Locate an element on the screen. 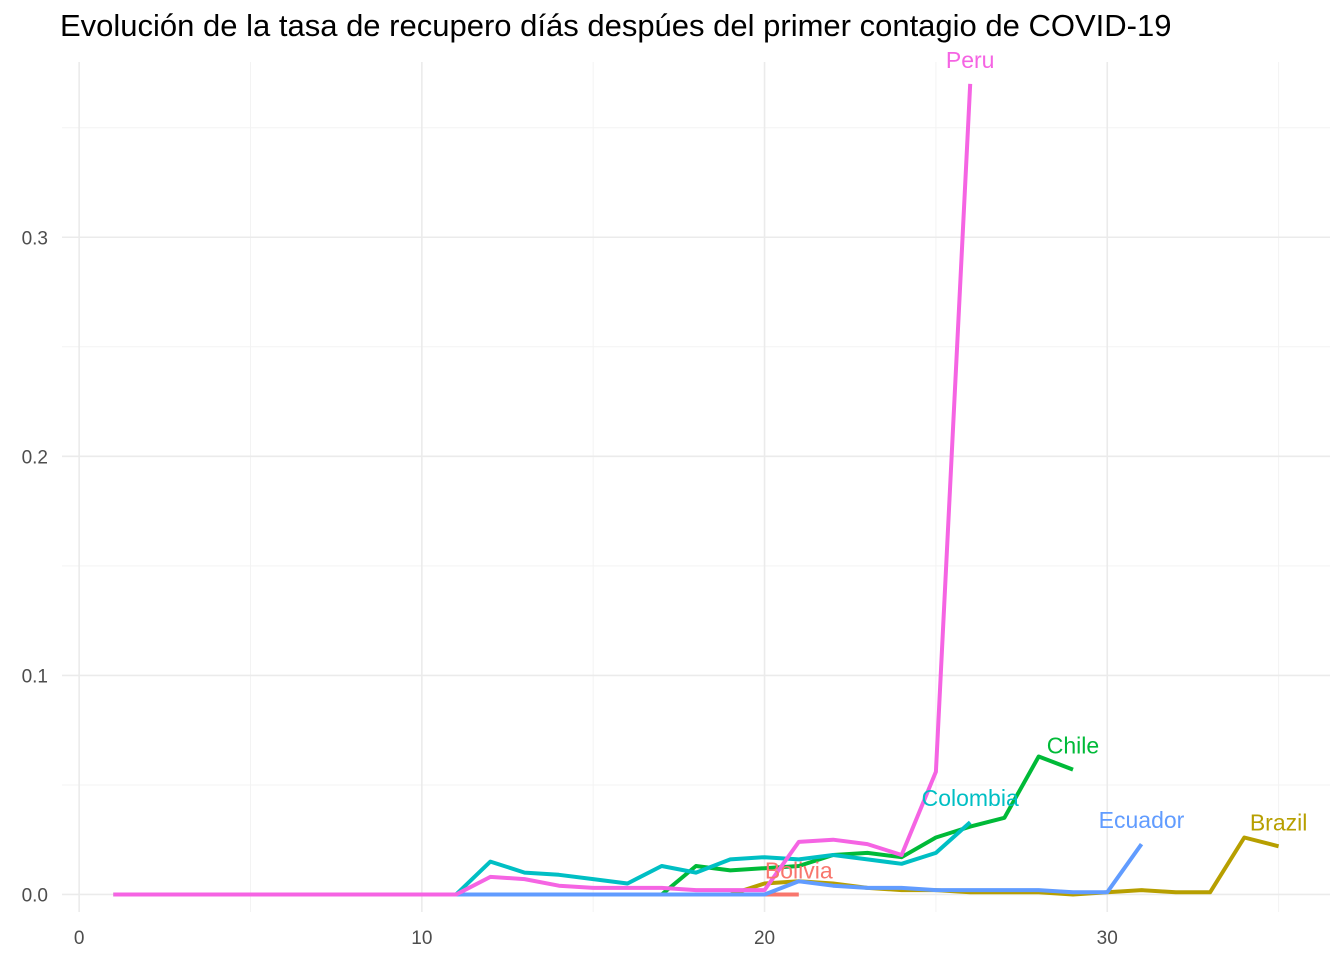 The height and width of the screenshot is (960, 1344). y-tick-label: 0.1 is located at coordinates (35, 676).